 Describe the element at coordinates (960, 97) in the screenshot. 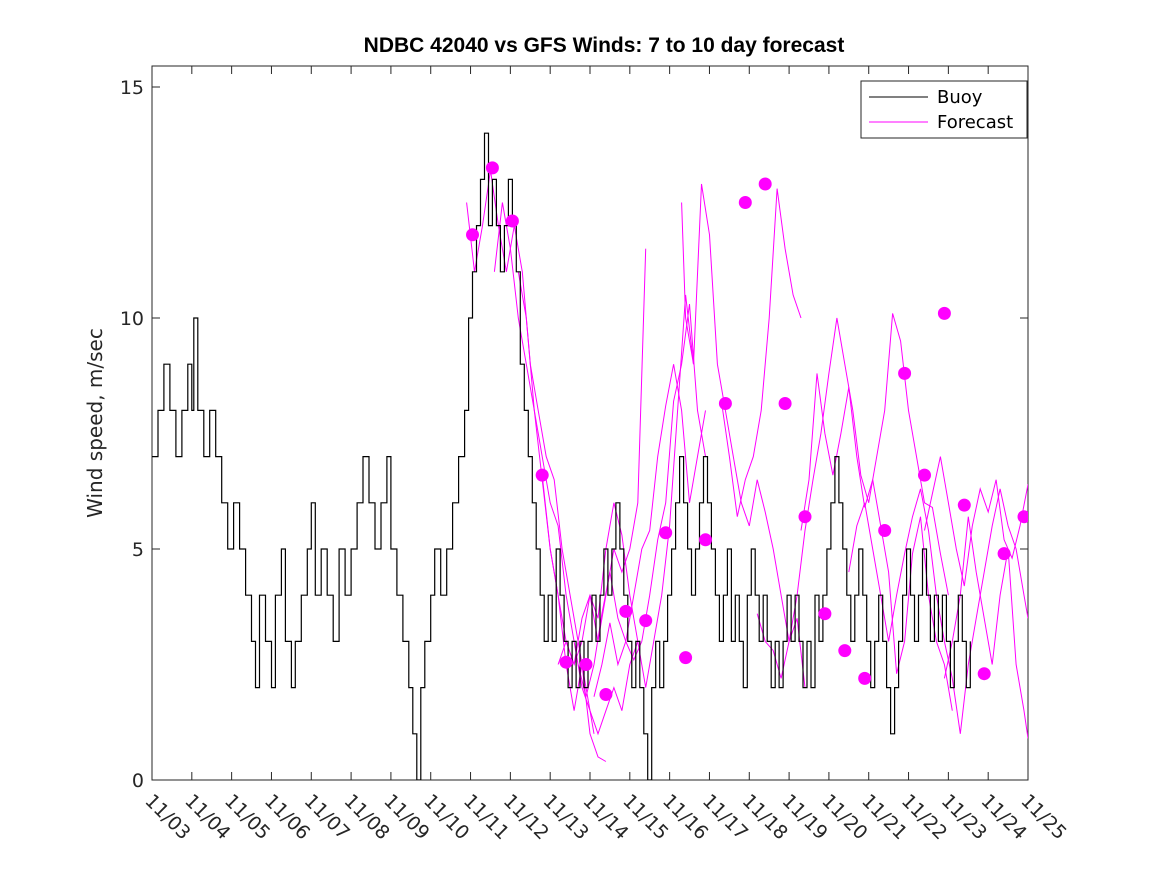

I see `legend-label-buoy: Buoy` at that location.